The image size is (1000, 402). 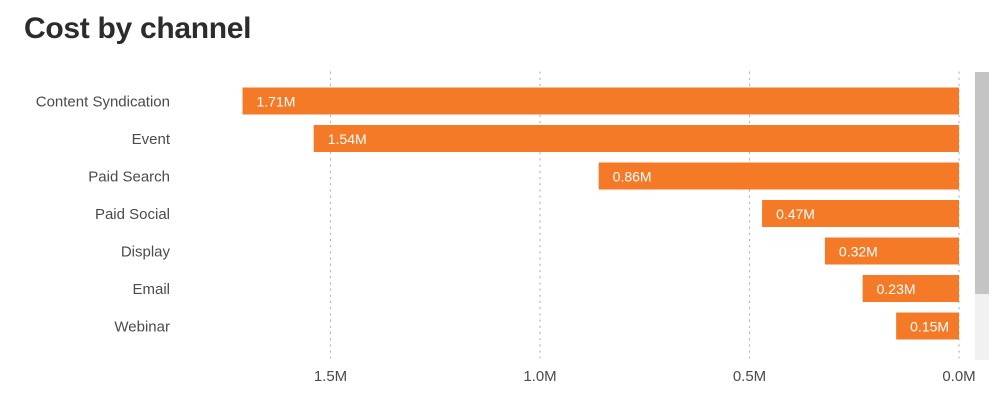 I want to click on scrollbar-thumb, so click(x=982, y=183).